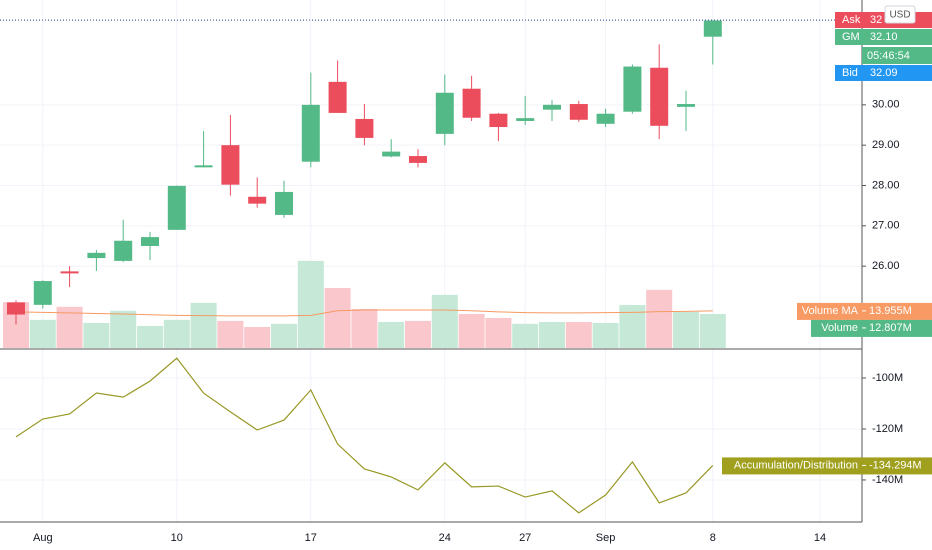 Image resolution: width=932 pixels, height=550 pixels. I want to click on quote-name: GM, so click(851, 37).